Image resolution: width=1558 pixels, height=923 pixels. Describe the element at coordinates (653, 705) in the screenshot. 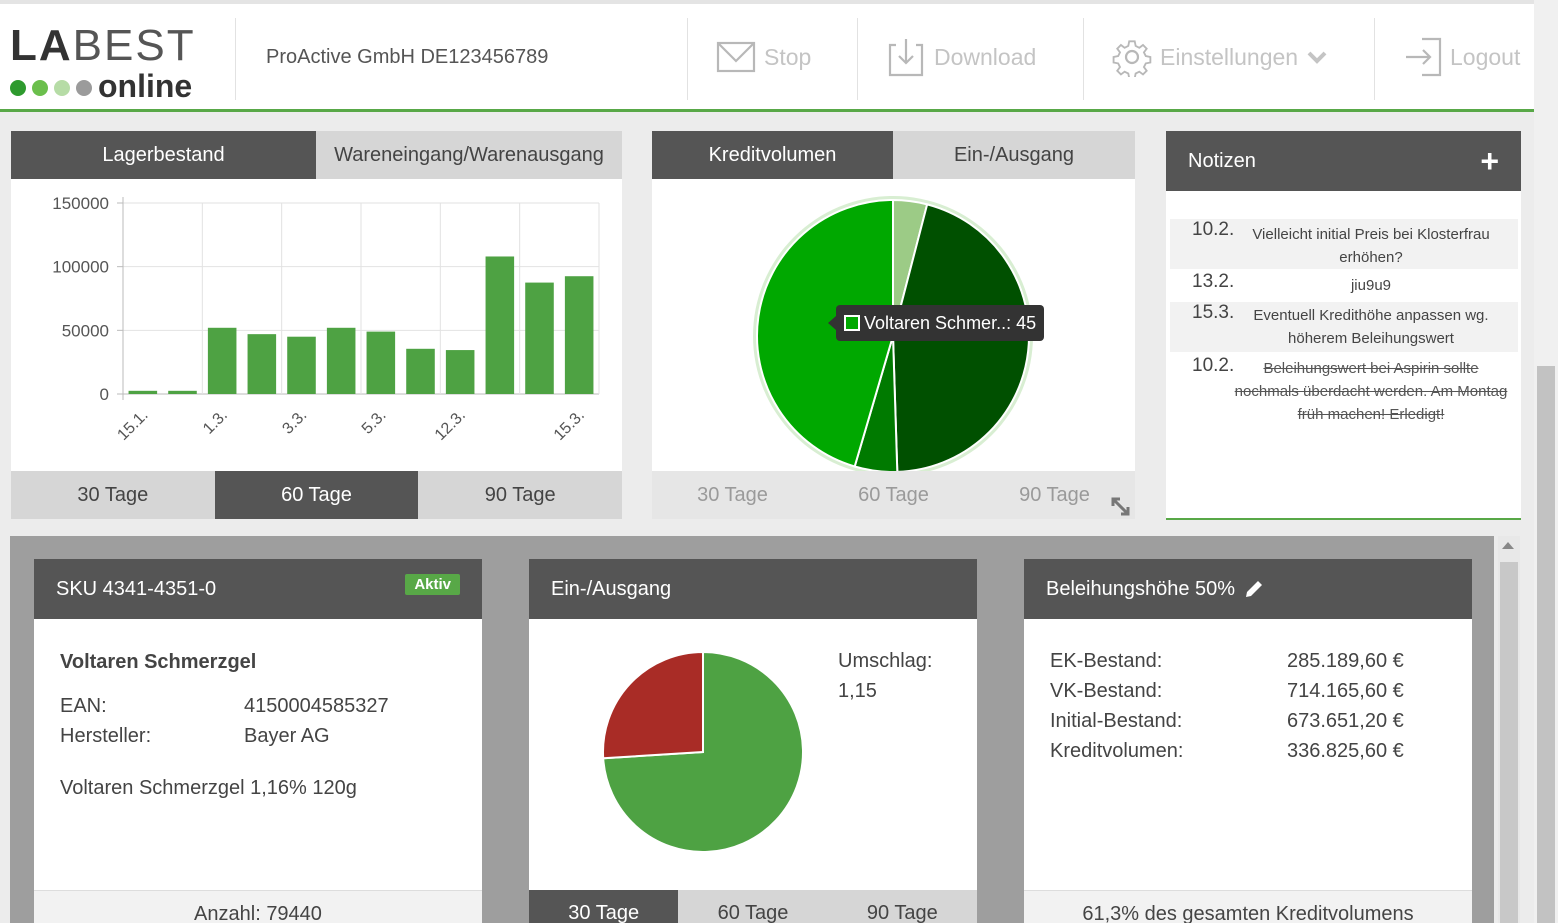

I see `inout-pie-slice` at that location.